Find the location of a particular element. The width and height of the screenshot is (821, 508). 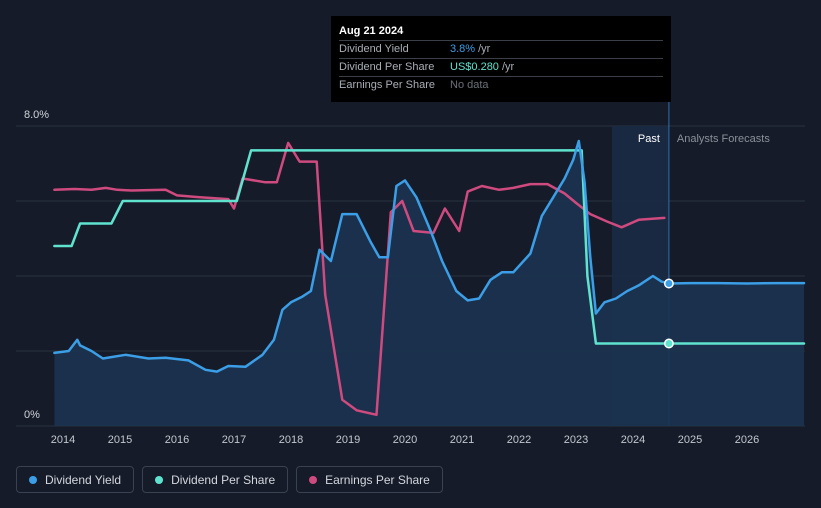

tooltip-row-earnings-per-share: Earnings Per Share No data is located at coordinates (501, 85).